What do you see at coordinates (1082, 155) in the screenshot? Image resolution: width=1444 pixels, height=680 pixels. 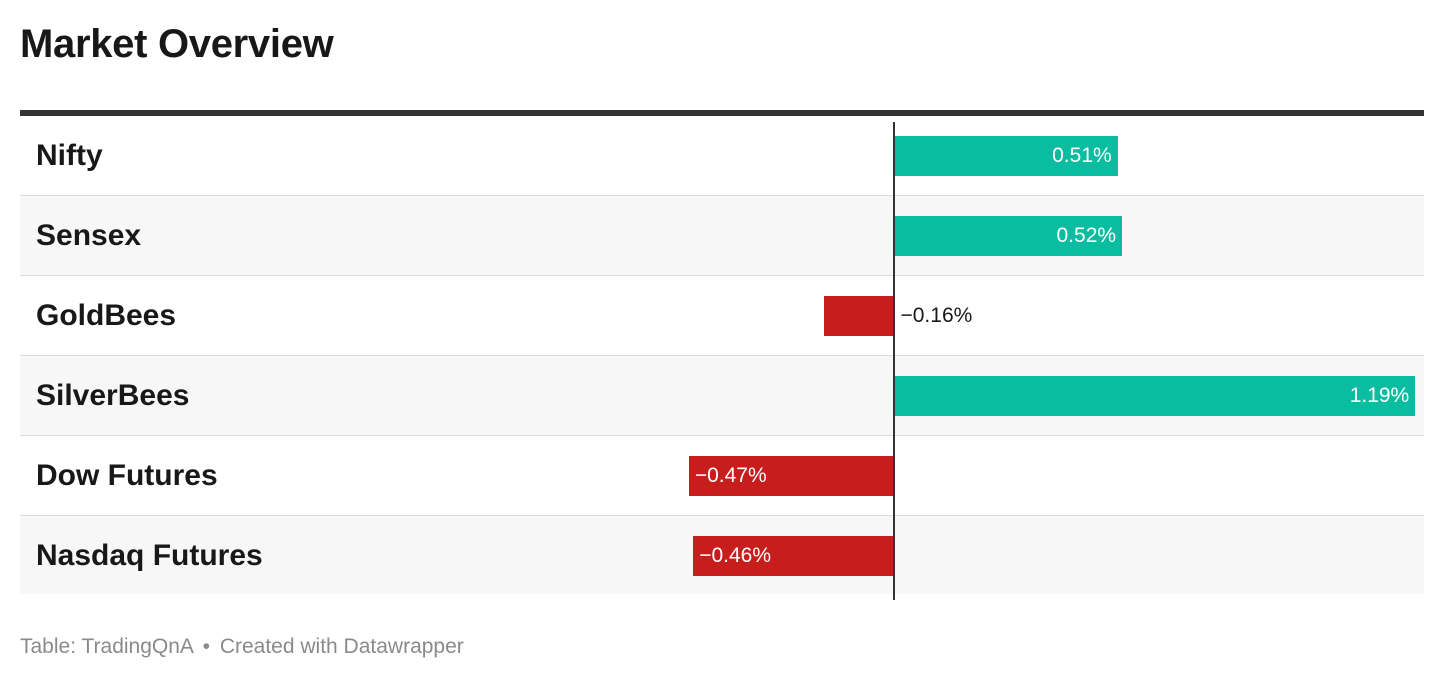 I see `bar-value-label: 0.51%` at bounding box center [1082, 155].